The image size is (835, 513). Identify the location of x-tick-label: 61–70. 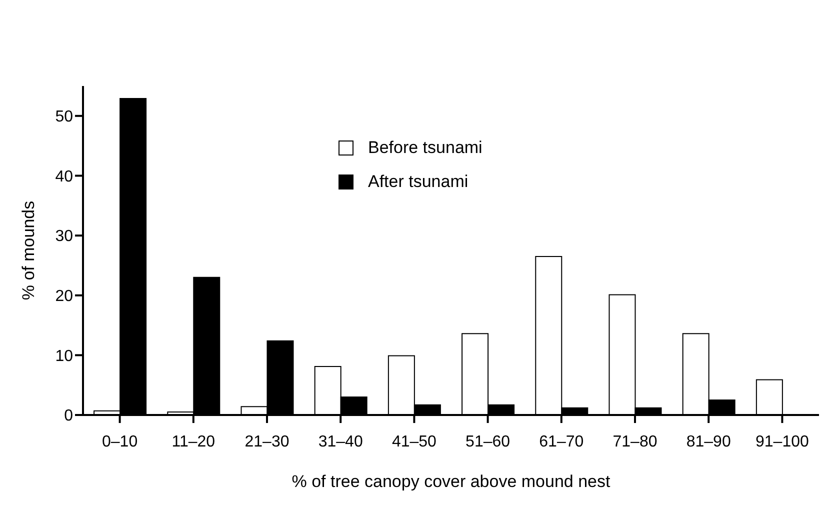
(561, 441).